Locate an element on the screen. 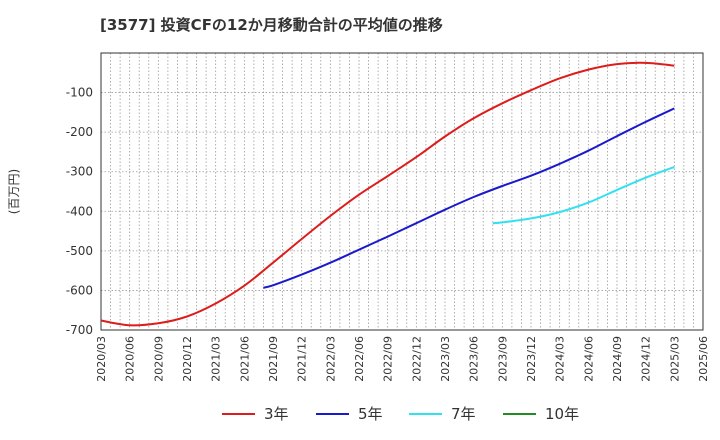 The height and width of the screenshot is (440, 720). x-tick-label: 2025/03 is located at coordinates (674, 359).